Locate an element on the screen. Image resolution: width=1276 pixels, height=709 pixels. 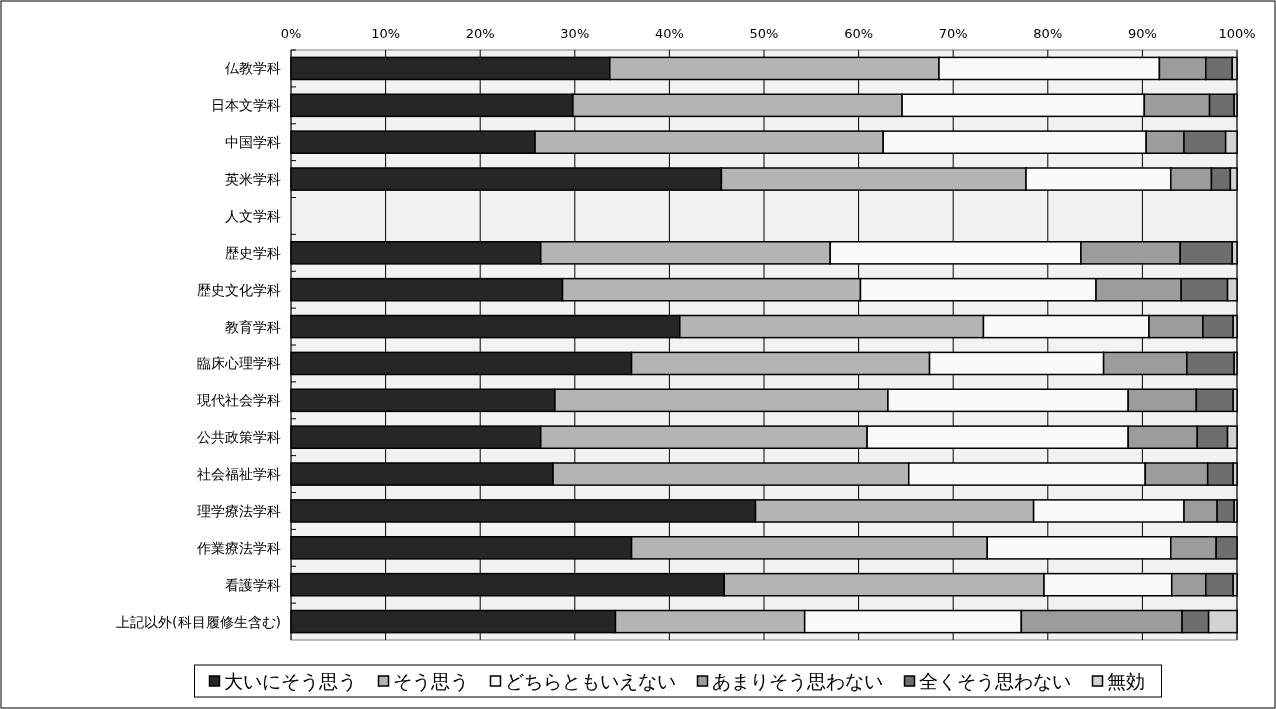
x-tick-label: 70% is located at coordinates (953, 33).